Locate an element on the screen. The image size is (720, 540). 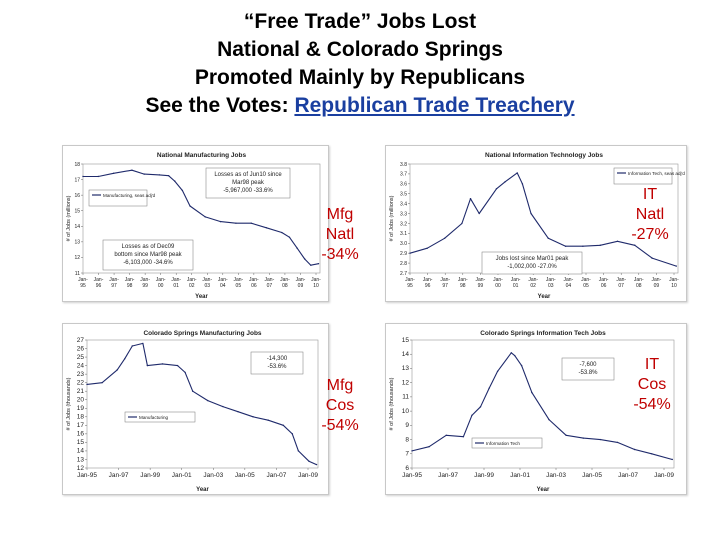
it-natl-label-line1: IT is located at coordinates (650, 194).